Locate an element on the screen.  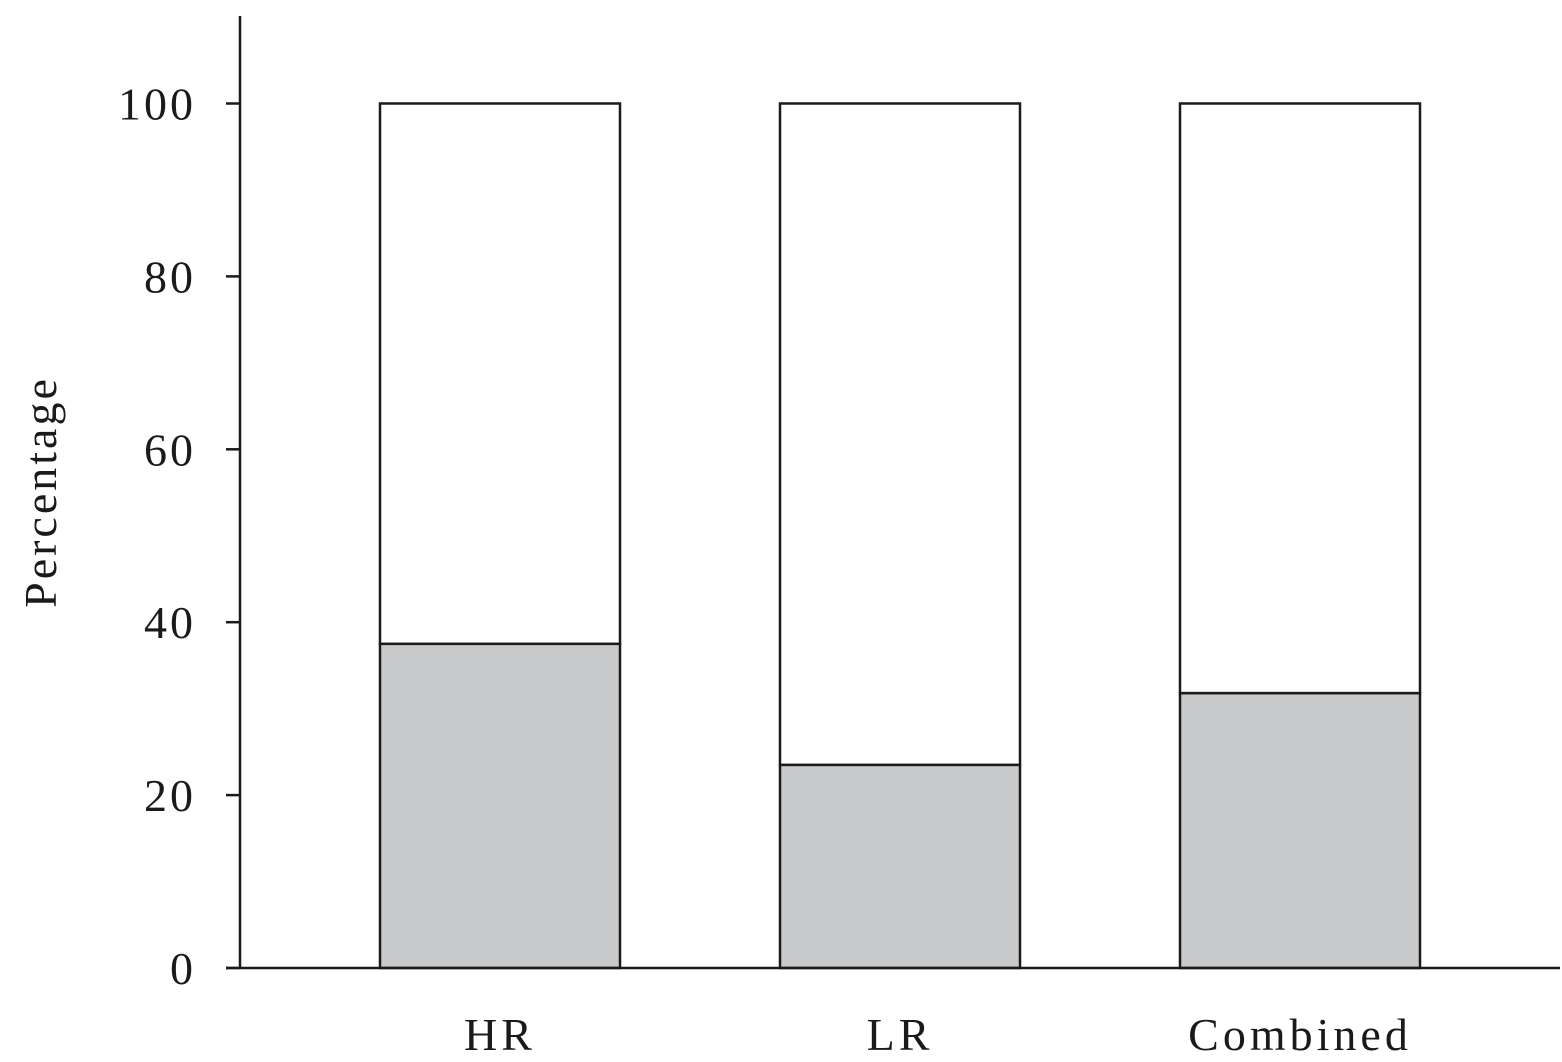
x-category-label: Combined is located at coordinates (1300, 1034).